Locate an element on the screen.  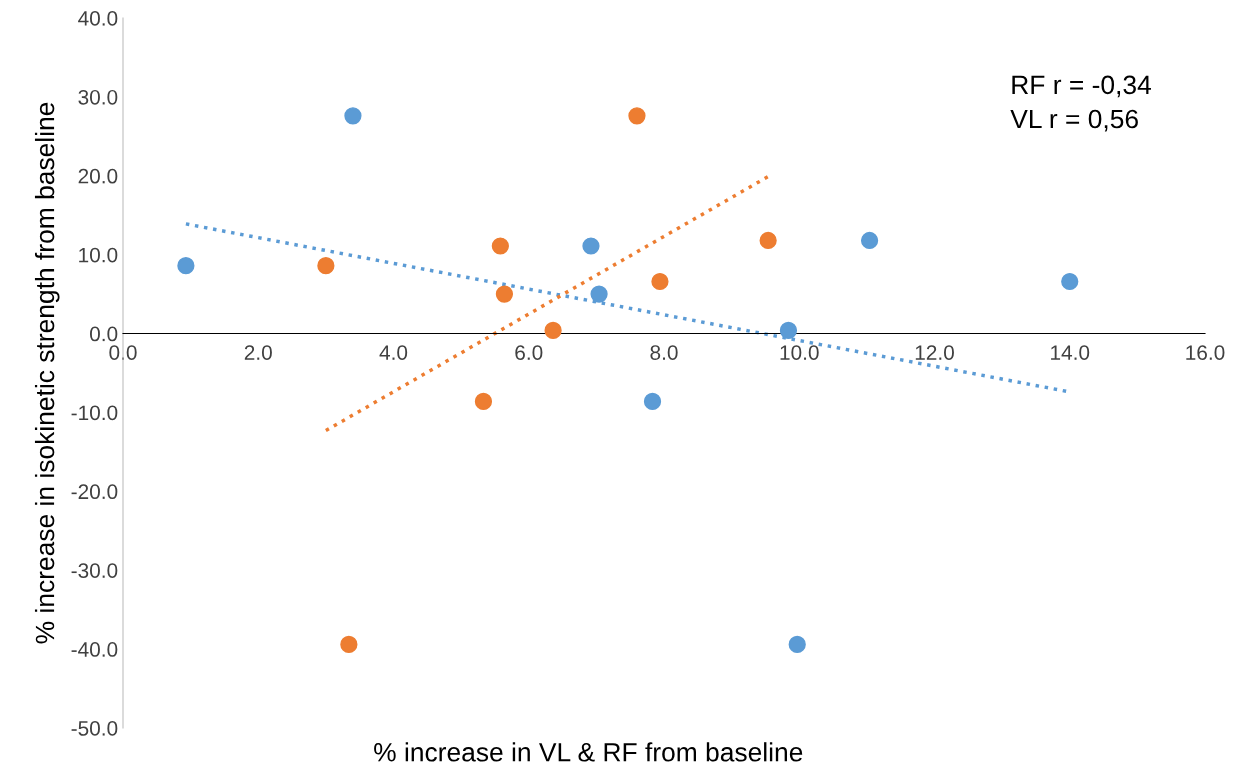
x-tick-label: 16.0 is located at coordinates (1205, 352).